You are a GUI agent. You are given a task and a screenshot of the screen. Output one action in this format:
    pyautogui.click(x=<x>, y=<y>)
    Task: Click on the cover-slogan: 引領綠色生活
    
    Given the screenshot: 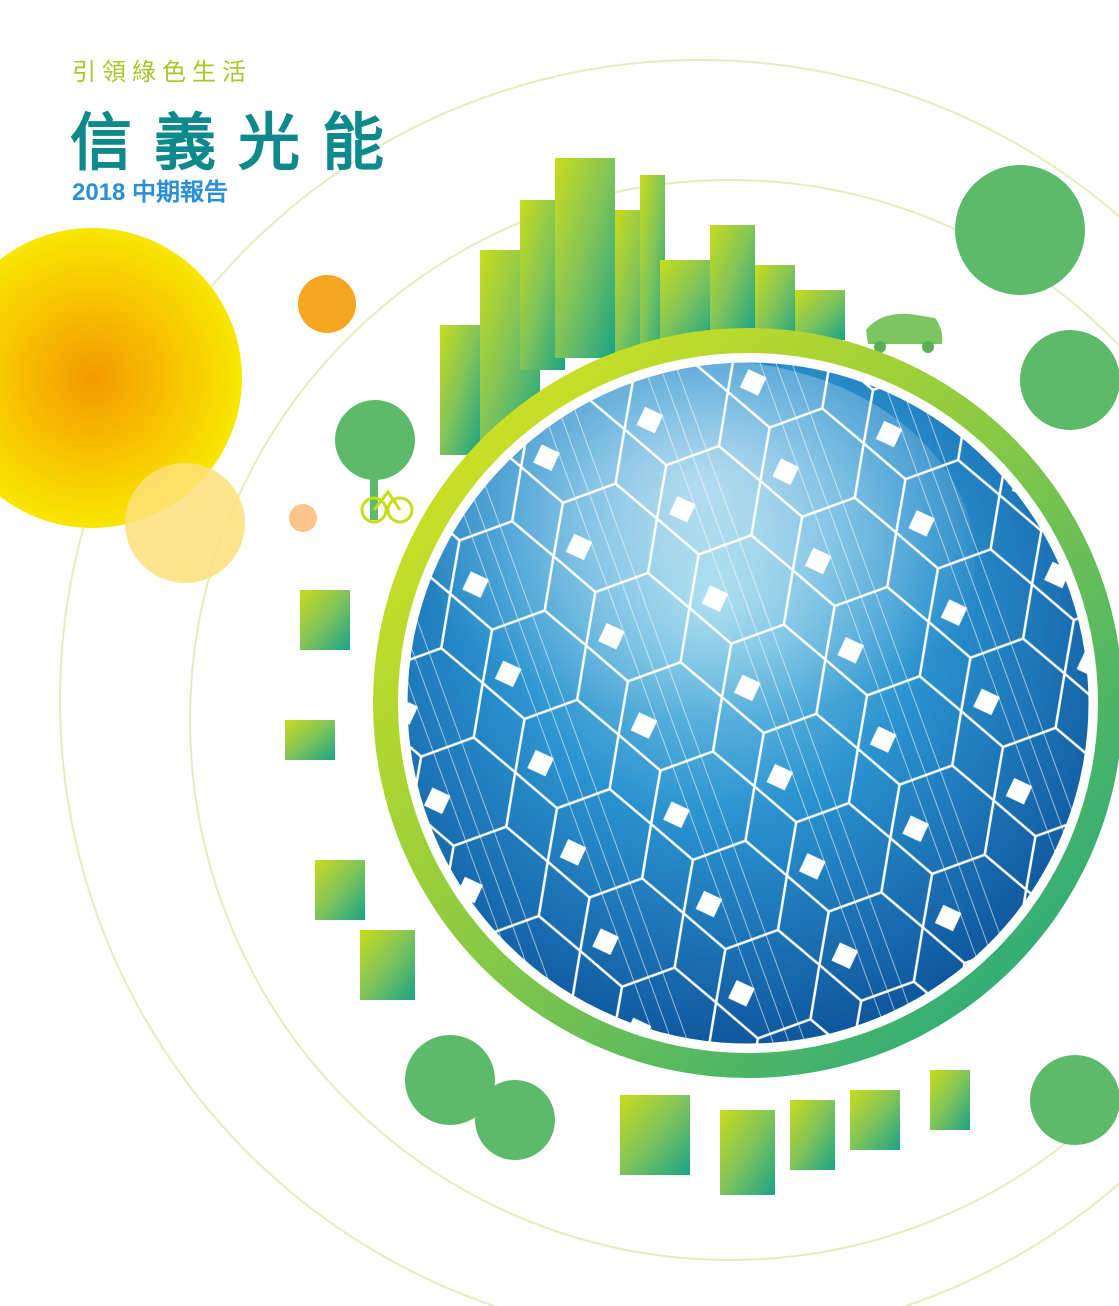 What is the action you would take?
    pyautogui.click(x=162, y=72)
    